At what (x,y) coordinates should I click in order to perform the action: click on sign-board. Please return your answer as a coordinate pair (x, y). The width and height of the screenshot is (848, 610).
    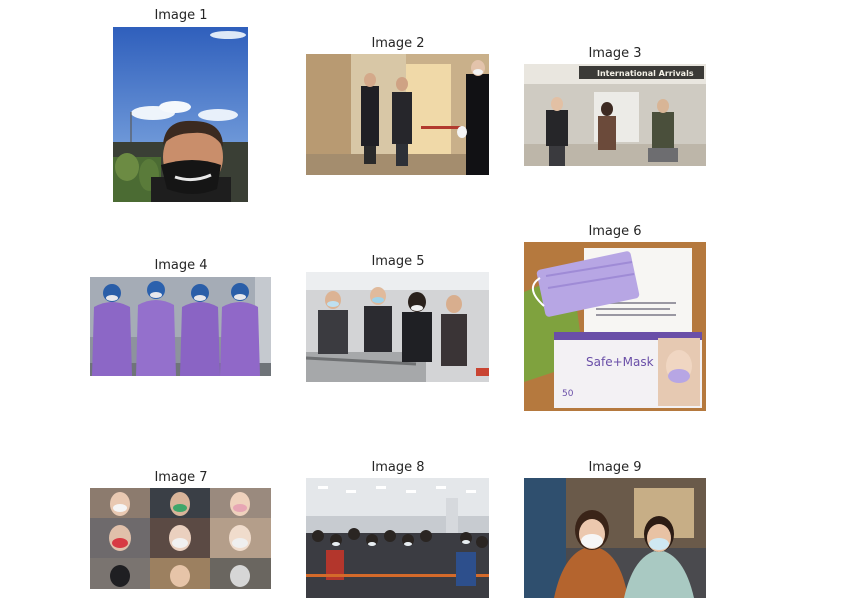
    Looking at the image, I should click on (641, 72).